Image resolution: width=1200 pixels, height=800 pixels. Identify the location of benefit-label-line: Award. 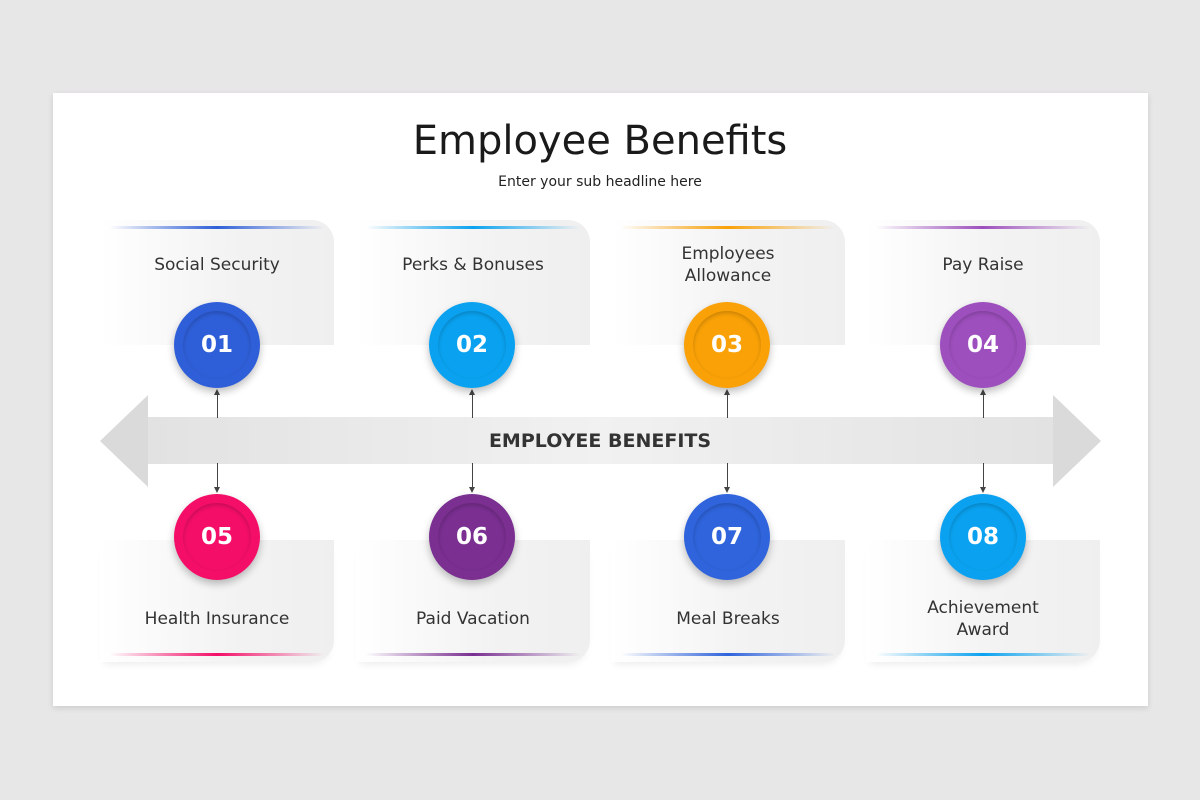
(983, 630).